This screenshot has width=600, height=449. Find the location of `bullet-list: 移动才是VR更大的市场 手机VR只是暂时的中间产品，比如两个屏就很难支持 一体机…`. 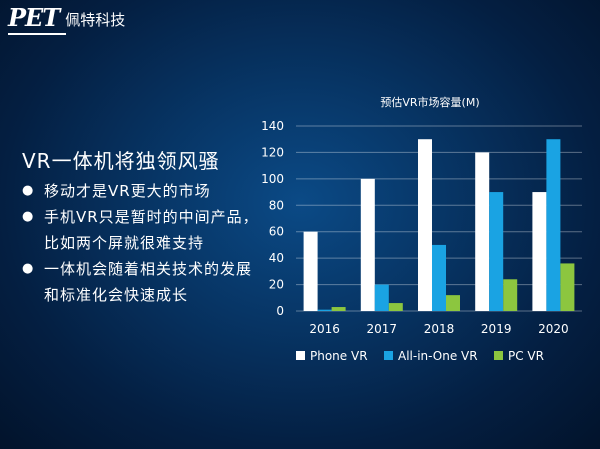

bullet-list: 移动才是VR更大的市场 手机VR只是暂时的中间产品，比如两个屏就很难支持 一体机… is located at coordinates (142, 243).